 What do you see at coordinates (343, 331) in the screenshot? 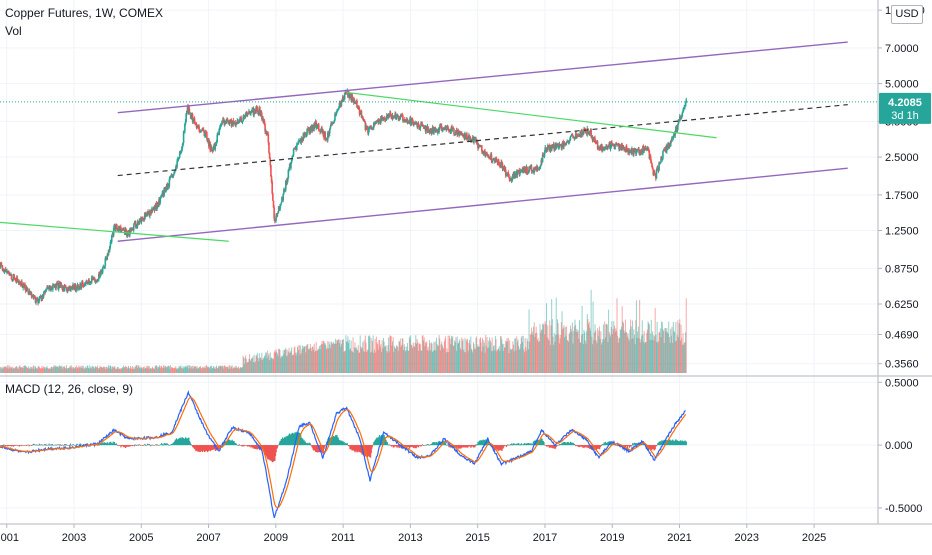
I see `volume-bars` at bounding box center [343, 331].